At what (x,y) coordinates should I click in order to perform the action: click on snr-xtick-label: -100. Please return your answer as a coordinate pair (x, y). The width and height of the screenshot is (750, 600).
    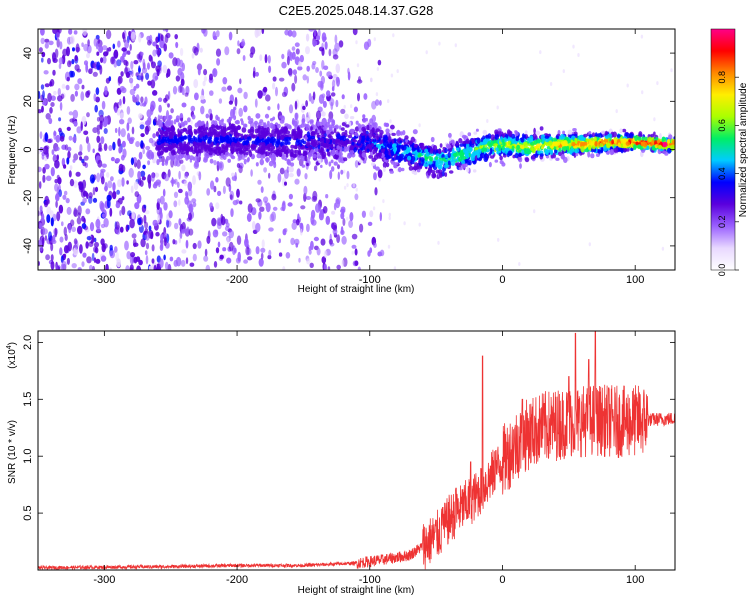
    Looking at the image, I should click on (370, 580).